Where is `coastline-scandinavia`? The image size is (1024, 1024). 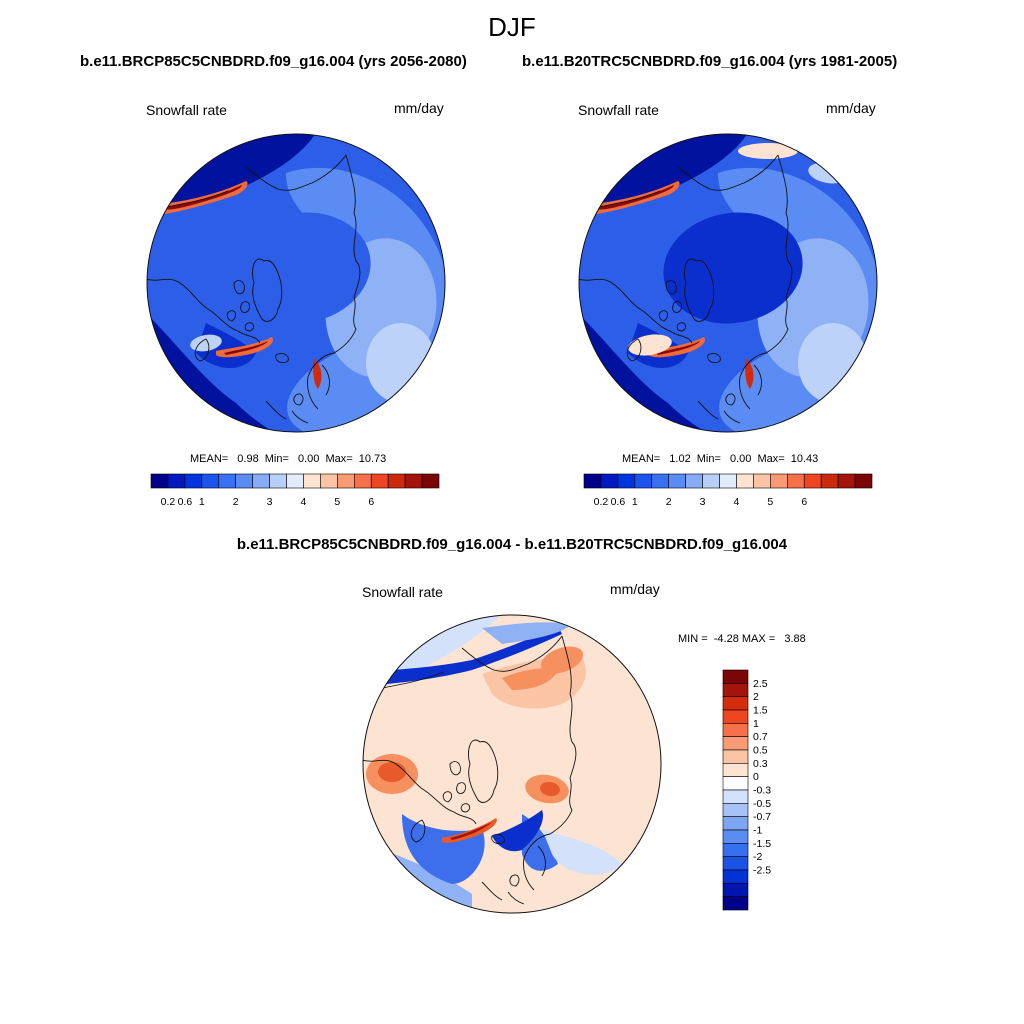
coastline-scandinavia is located at coordinates (321, 381).